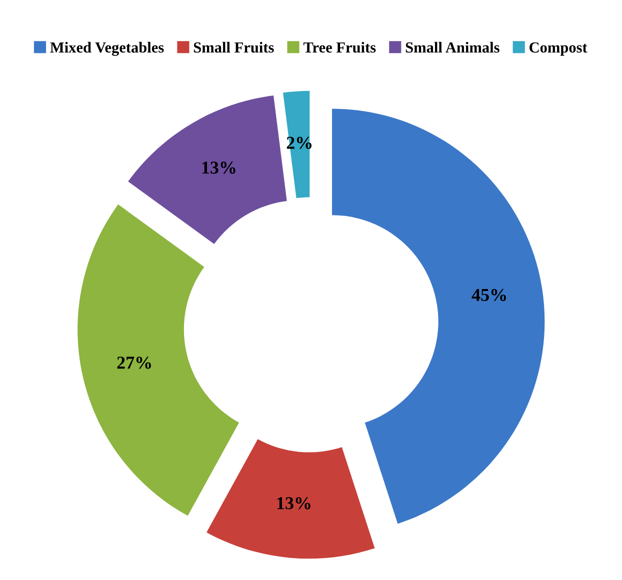 Image resolution: width=622 pixels, height=580 pixels. Describe the element at coordinates (489, 295) in the screenshot. I see `data-label: 45%` at that location.